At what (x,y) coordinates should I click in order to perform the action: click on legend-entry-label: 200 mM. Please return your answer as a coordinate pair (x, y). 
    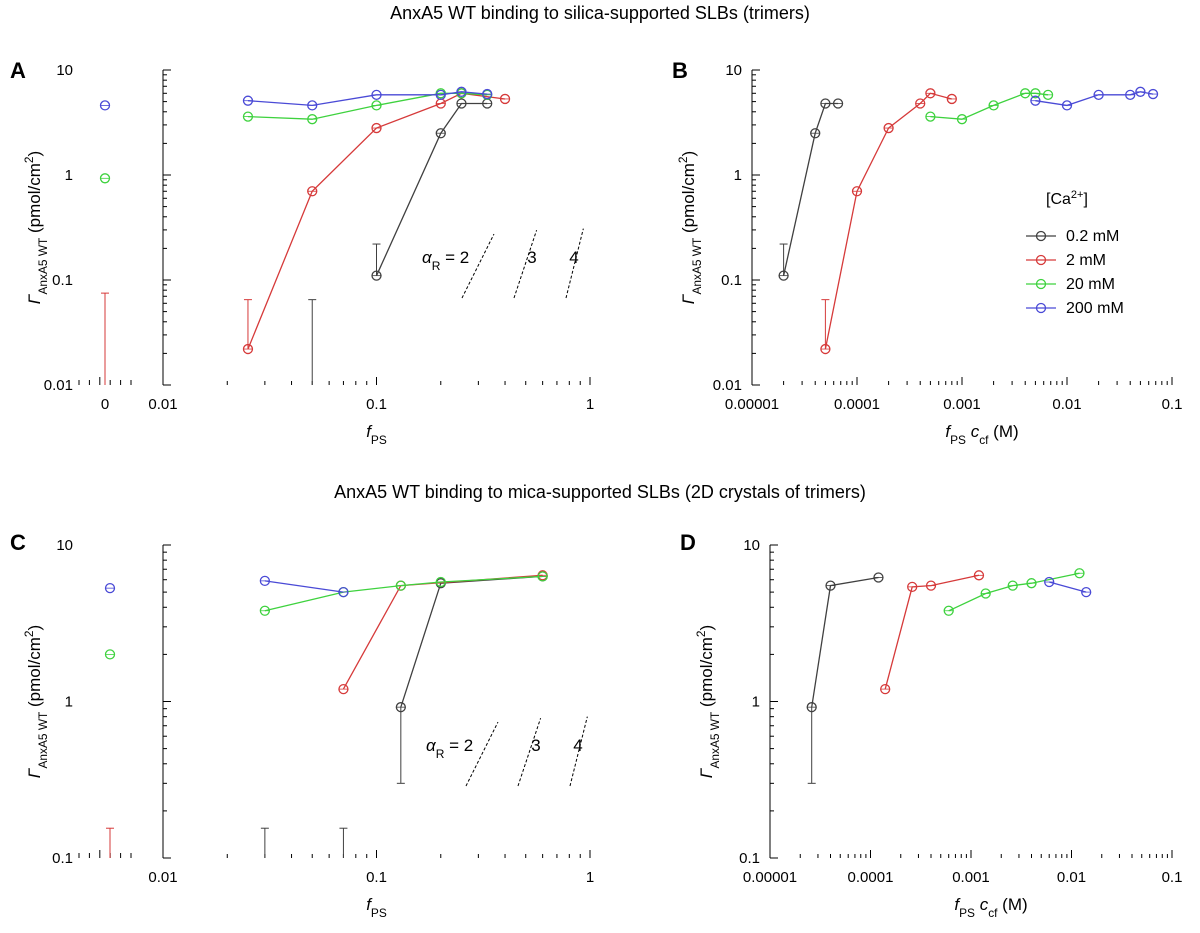
    Looking at the image, I should click on (1095, 308).